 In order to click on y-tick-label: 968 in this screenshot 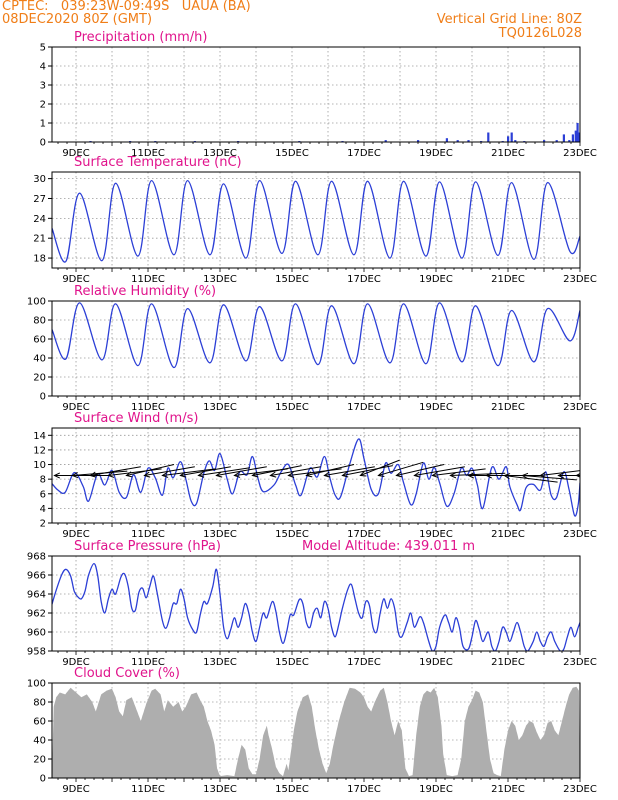, I will do `click(36, 557)`.